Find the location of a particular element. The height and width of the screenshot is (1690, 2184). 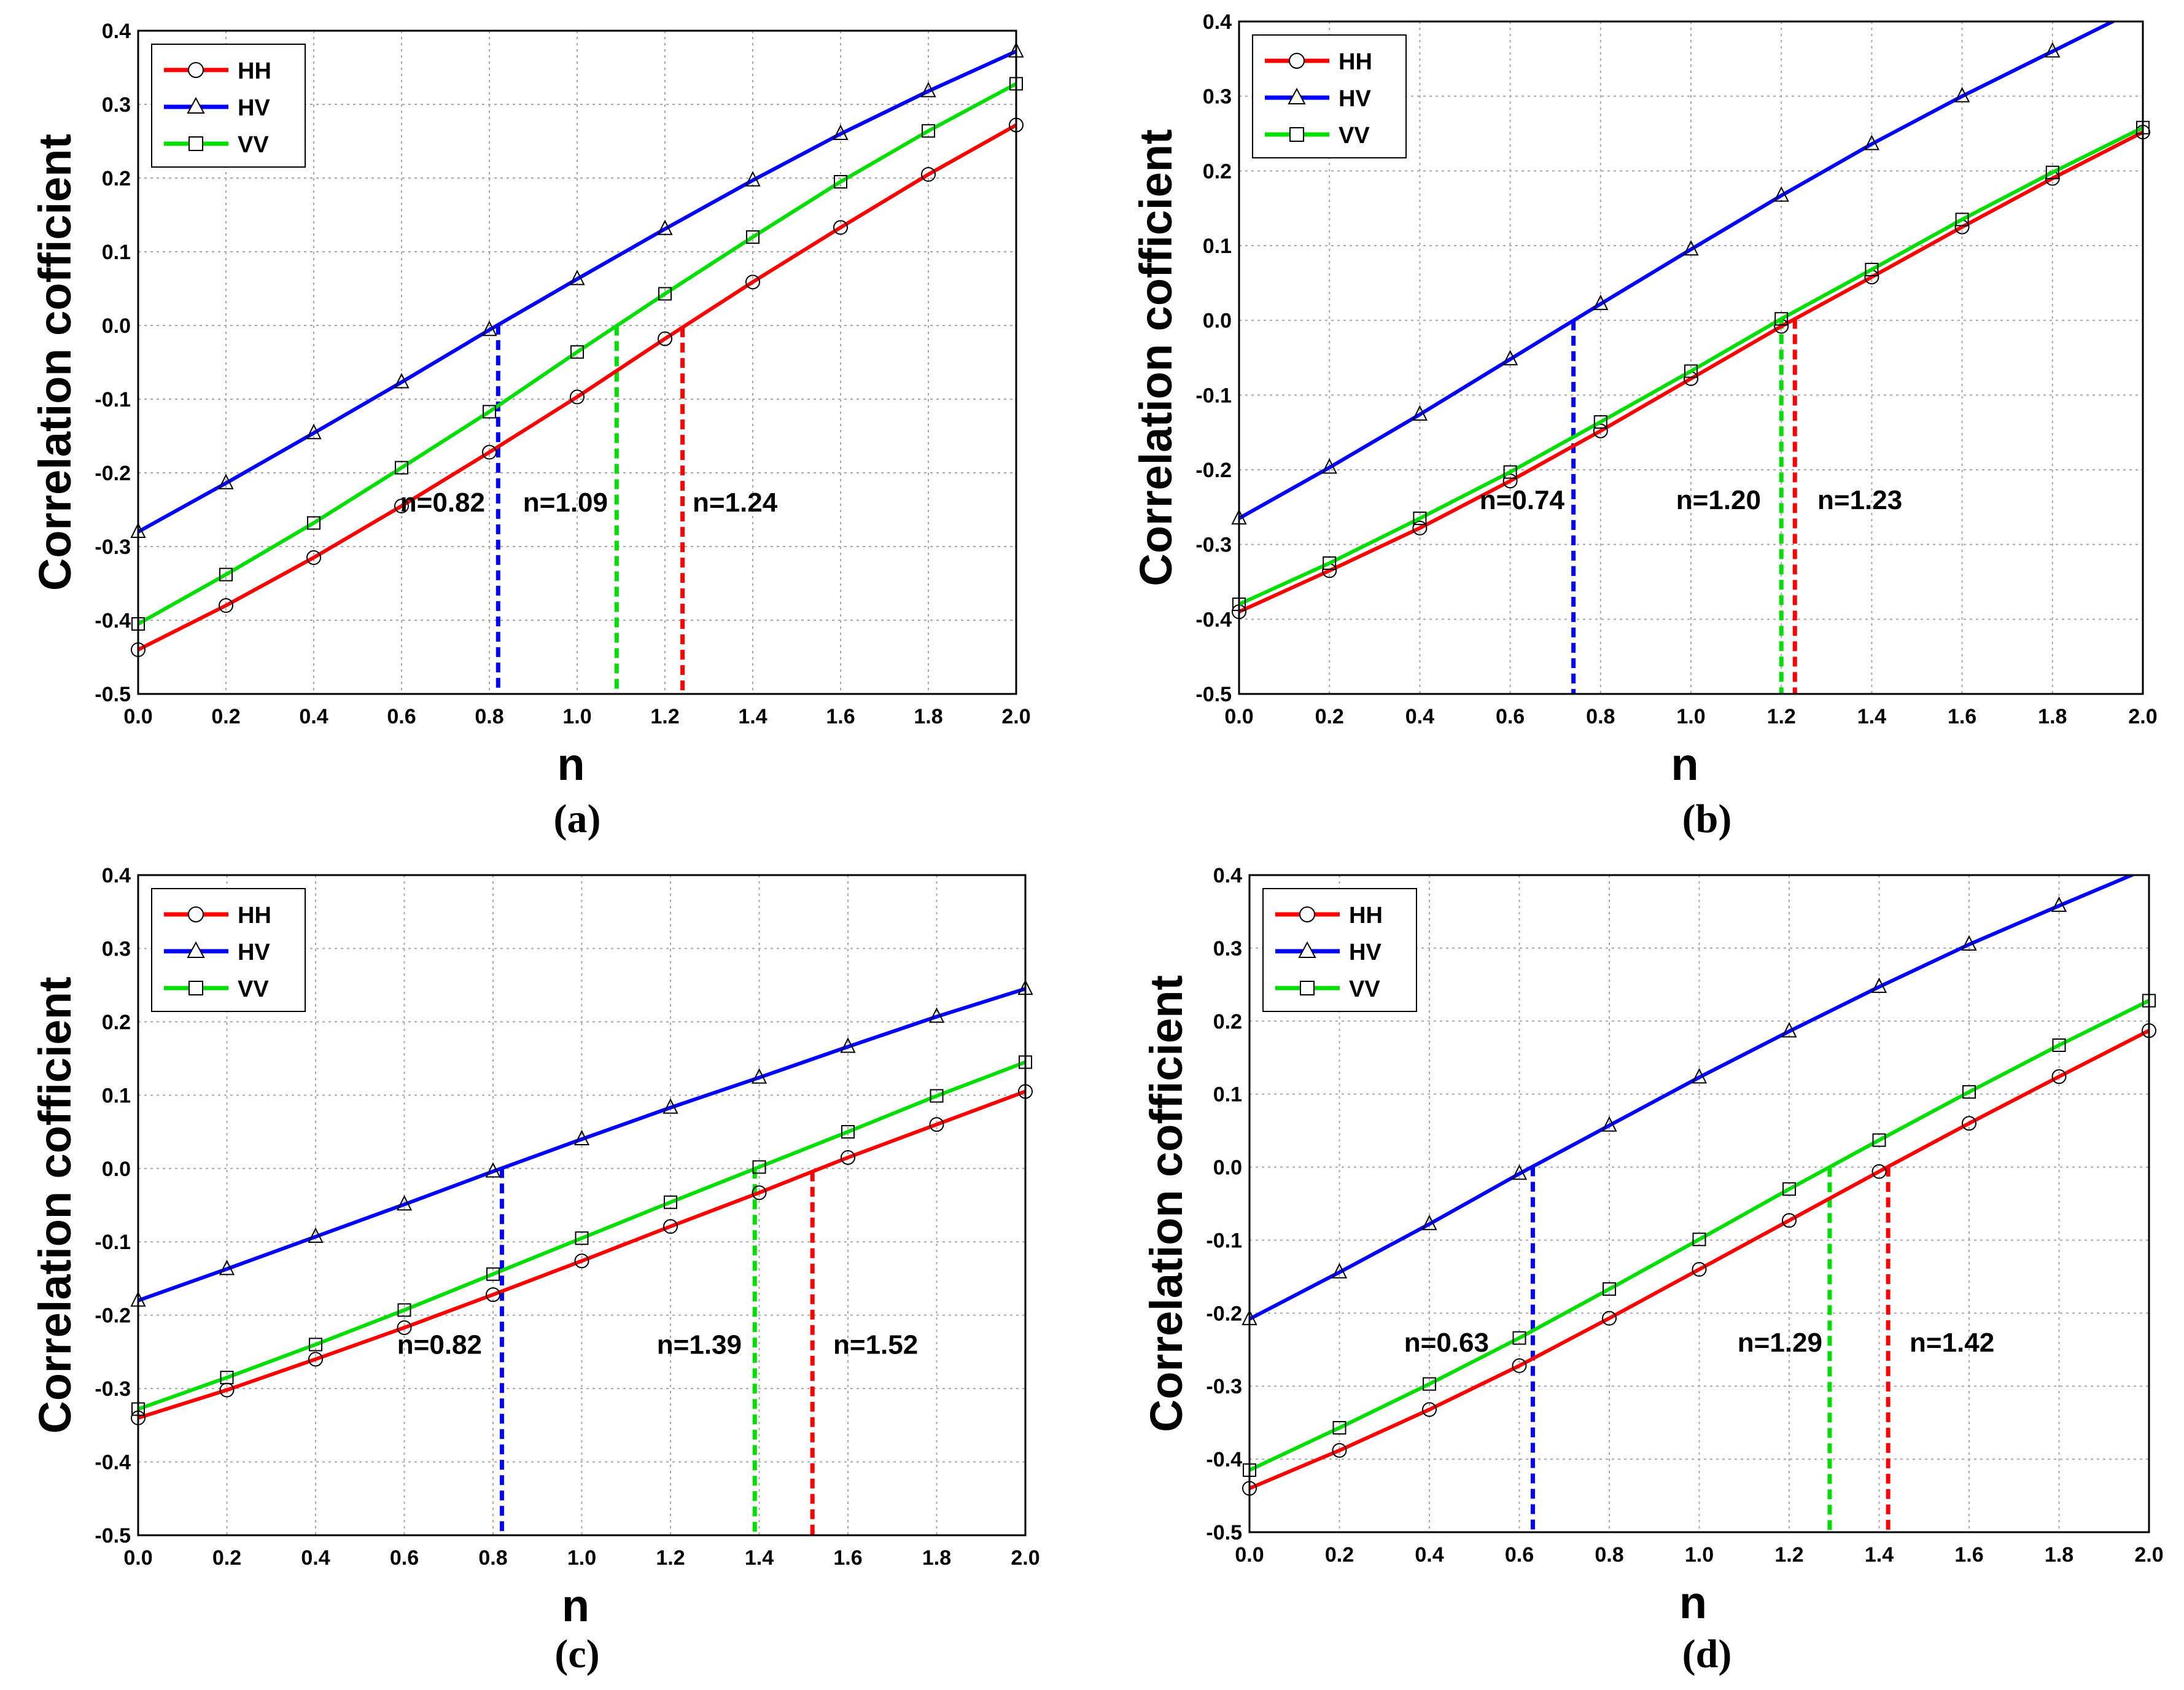

crossing-label-vv: n=1.29 is located at coordinates (1780, 1343).